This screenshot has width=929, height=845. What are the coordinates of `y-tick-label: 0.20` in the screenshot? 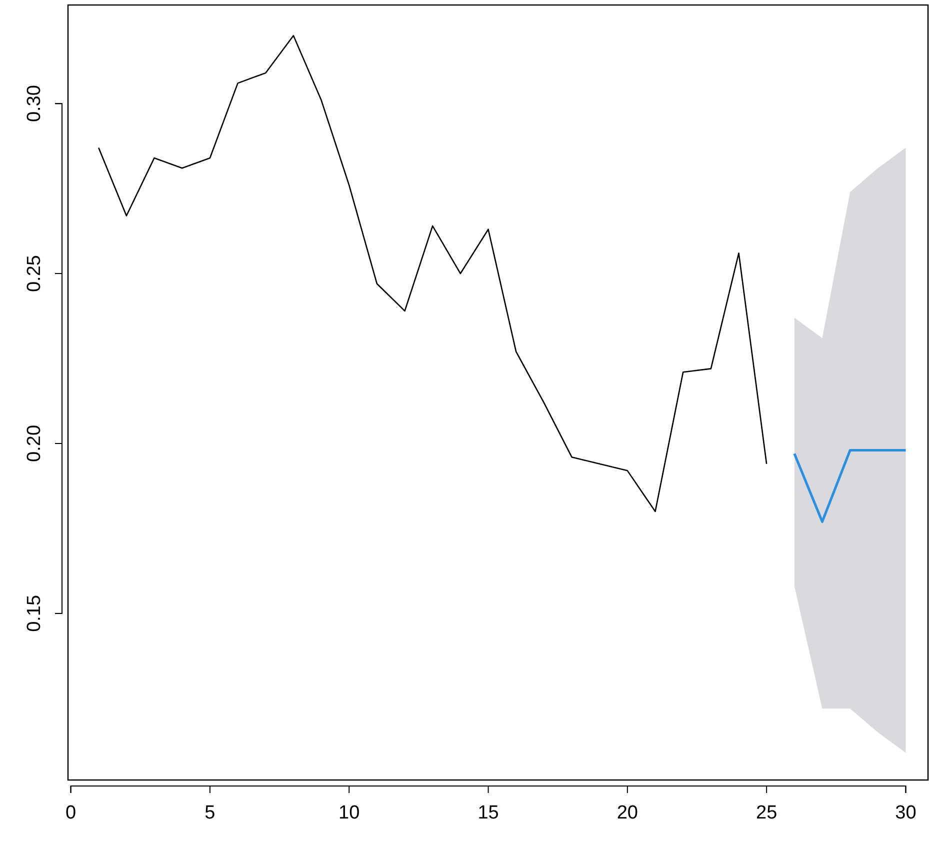 It's located at (34, 443).